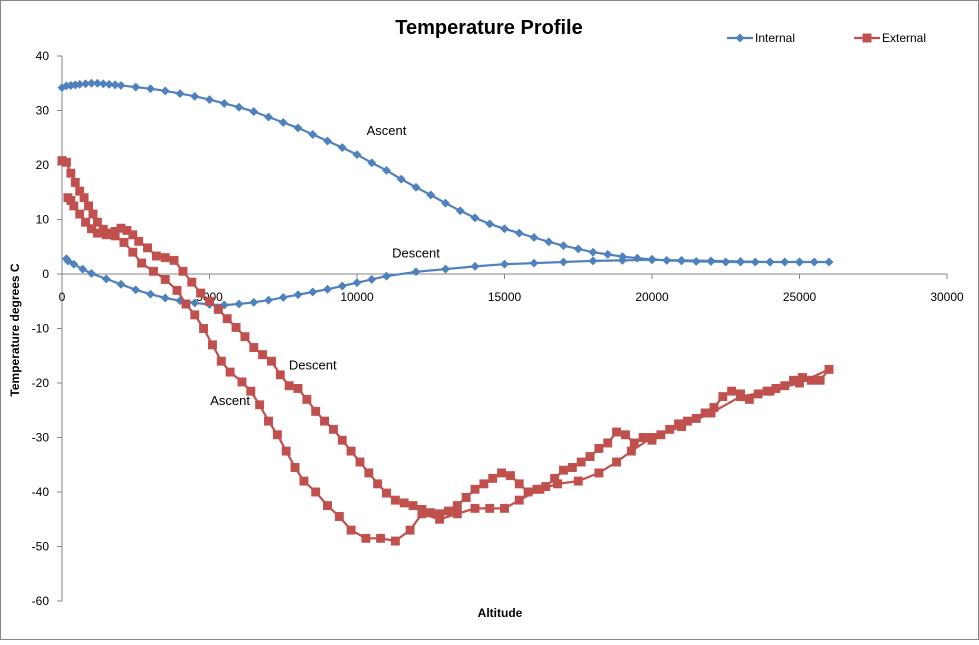 The width and height of the screenshot is (979, 645). What do you see at coordinates (43, 111) in the screenshot?
I see `y-tick-label: 30` at bounding box center [43, 111].